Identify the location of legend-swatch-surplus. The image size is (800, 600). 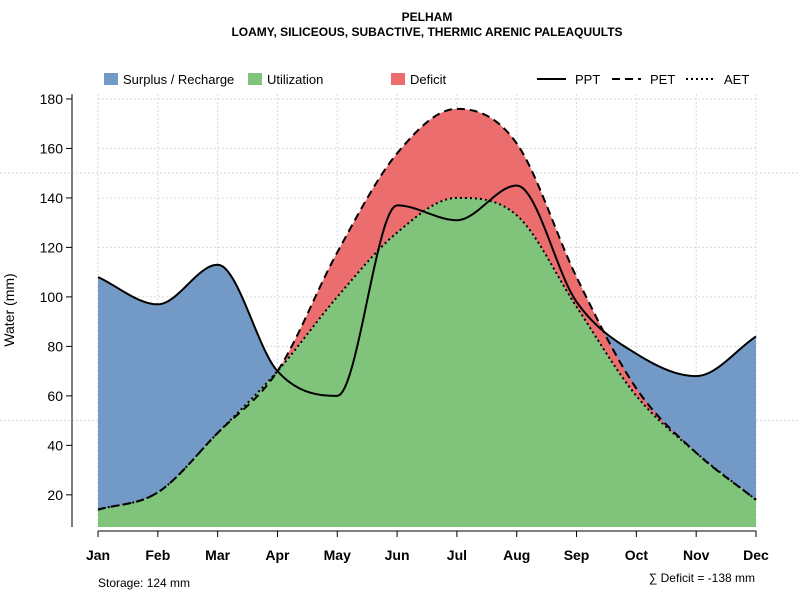
(111, 79).